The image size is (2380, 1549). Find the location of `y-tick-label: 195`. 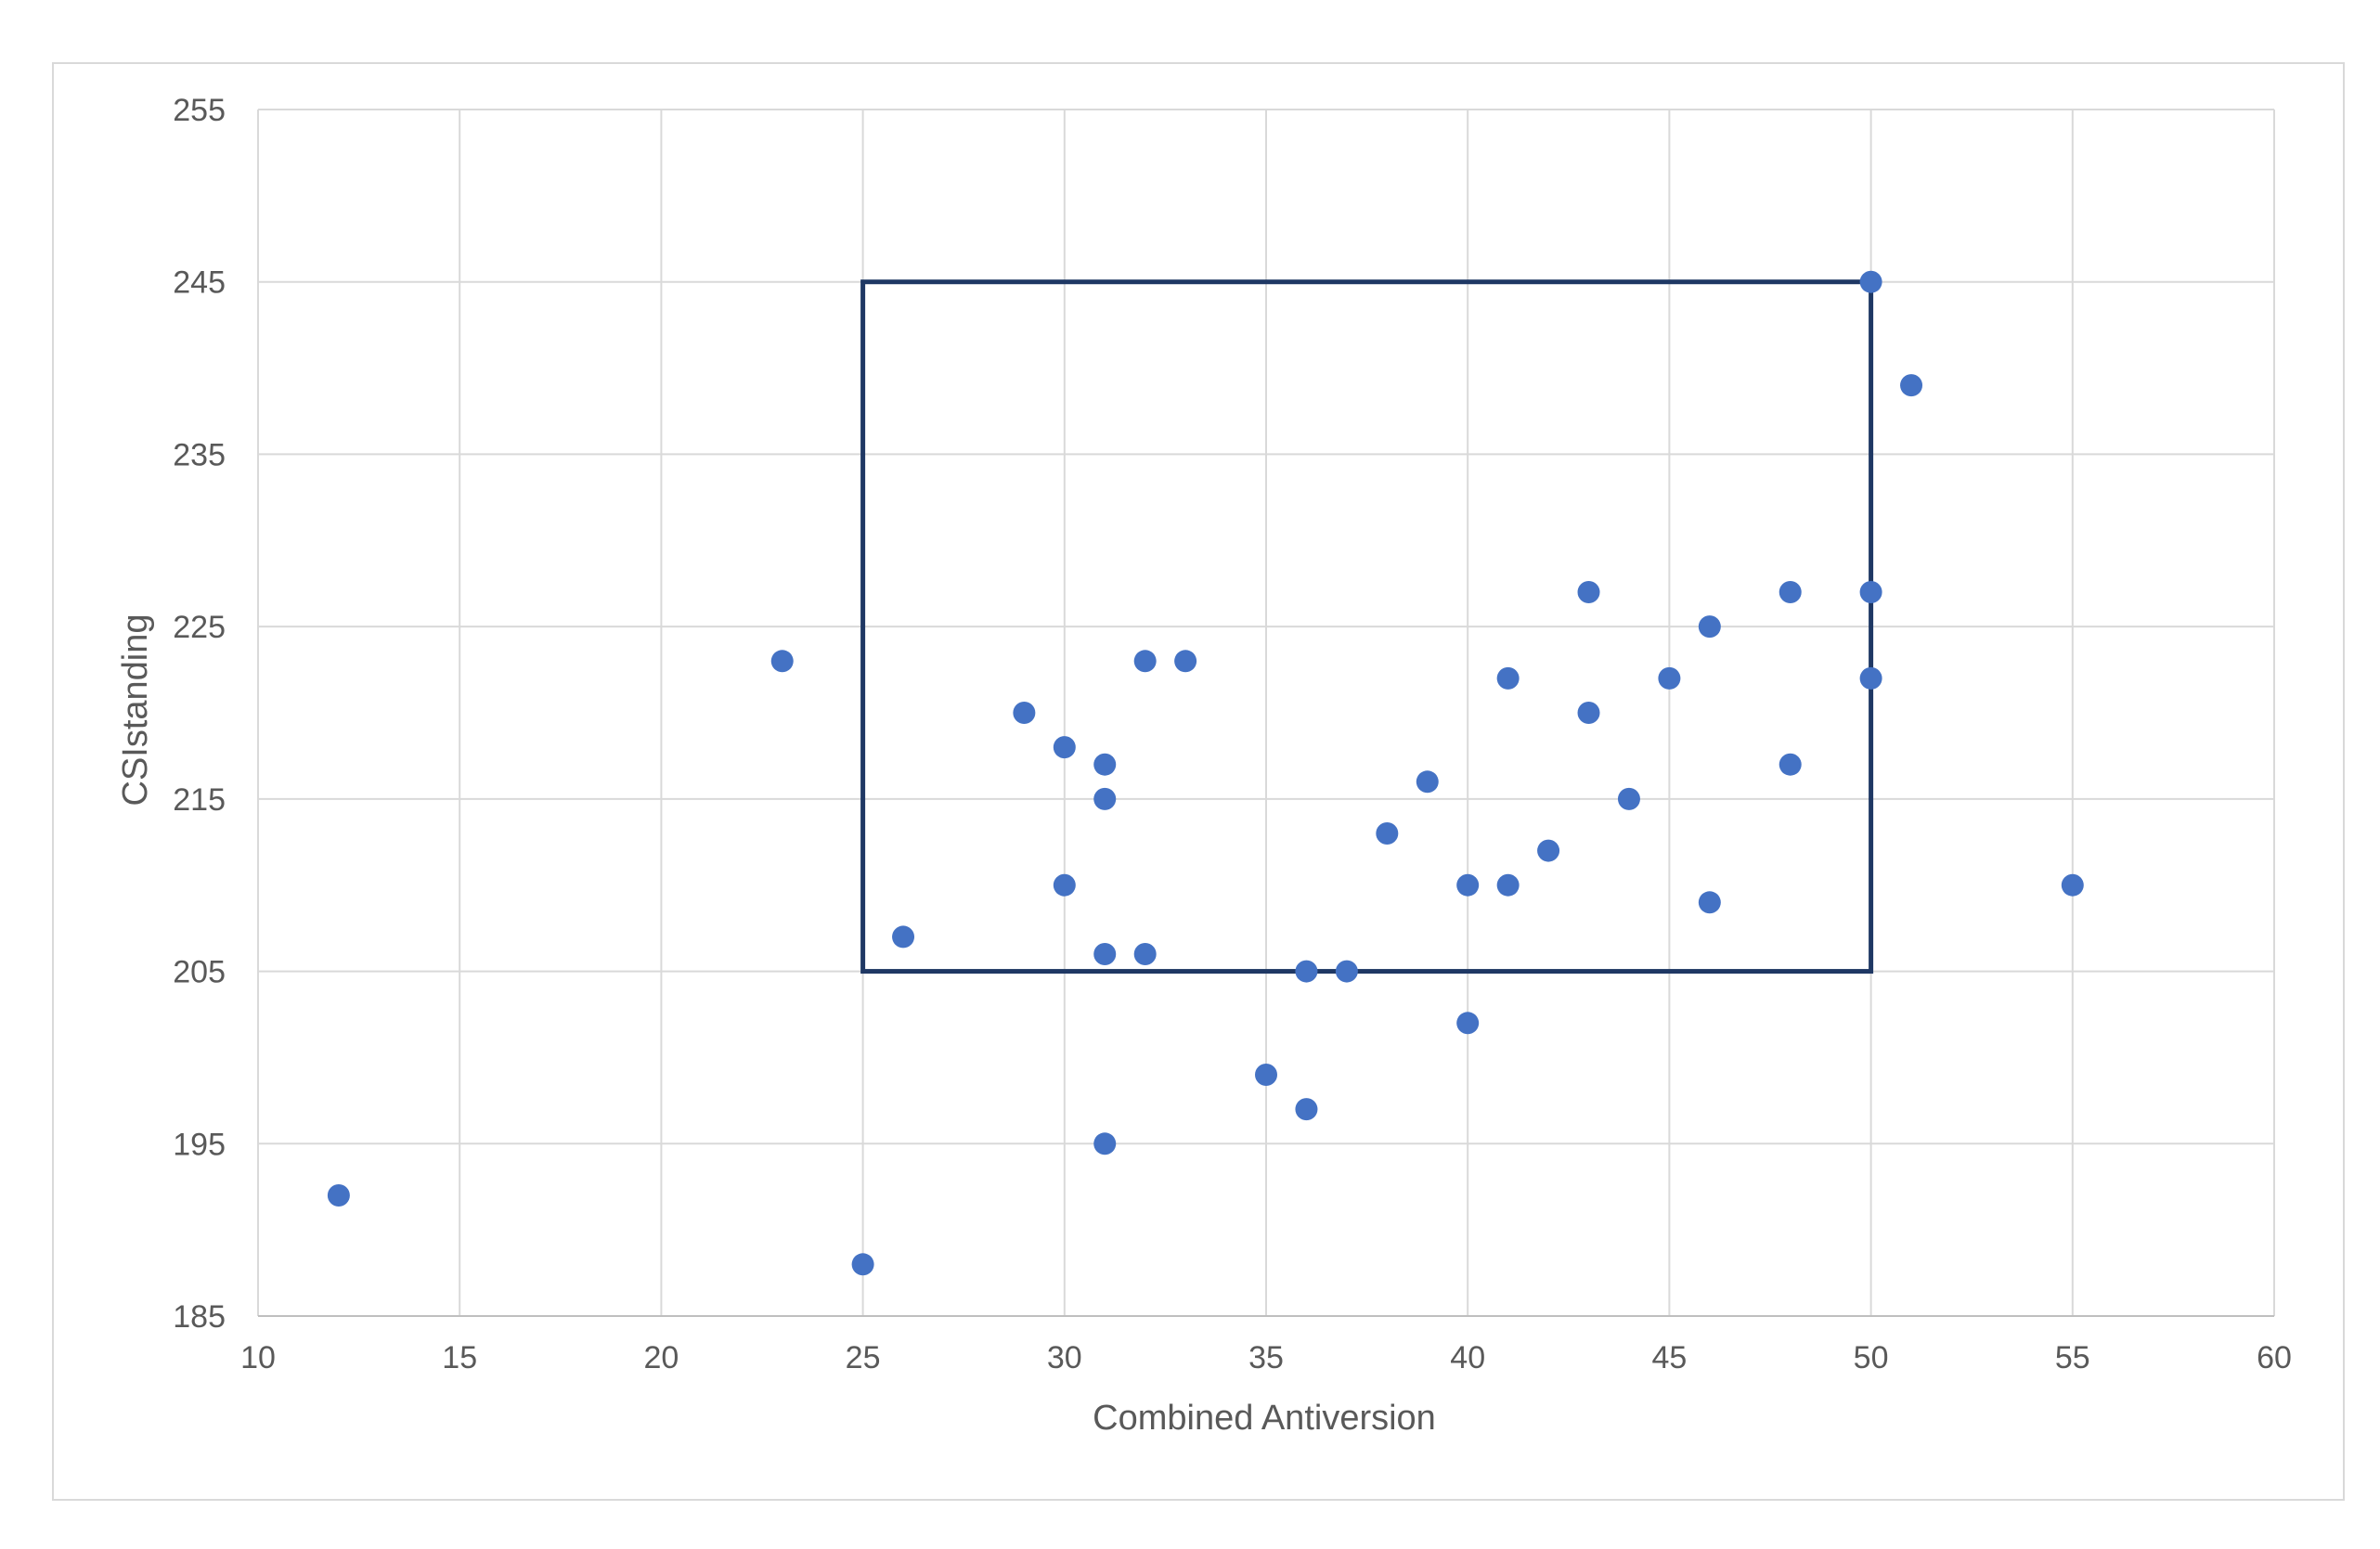

y-tick-label: 195 is located at coordinates (199, 1144).